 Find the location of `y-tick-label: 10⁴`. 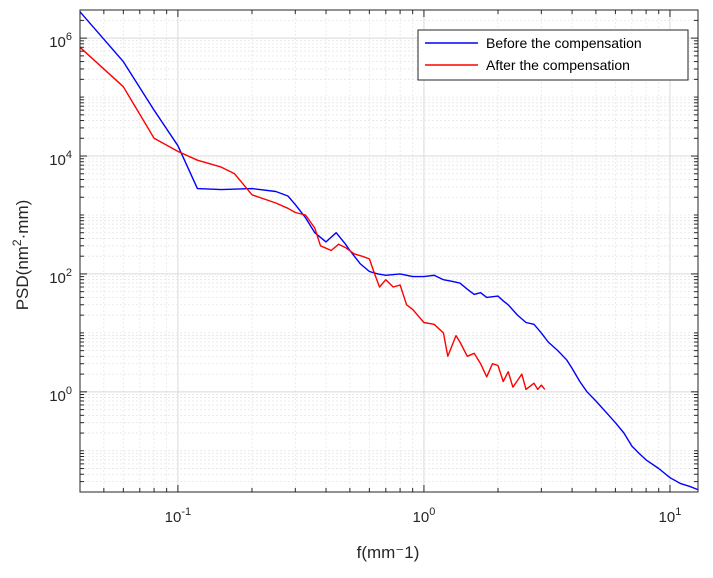

y-tick-label: 10⁴ is located at coordinates (60, 159).